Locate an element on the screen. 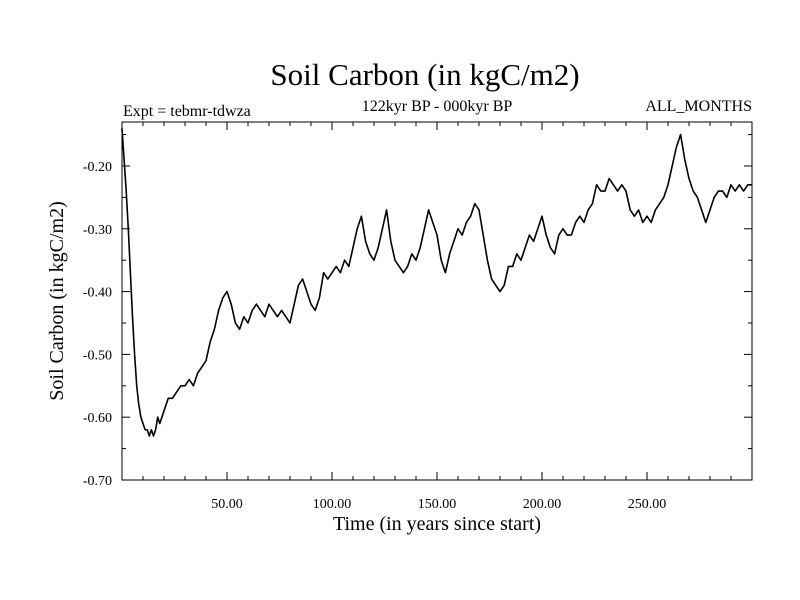 Image resolution: width=800 pixels, height=600 pixels. y-tick-label: -0.20 is located at coordinates (97, 167).